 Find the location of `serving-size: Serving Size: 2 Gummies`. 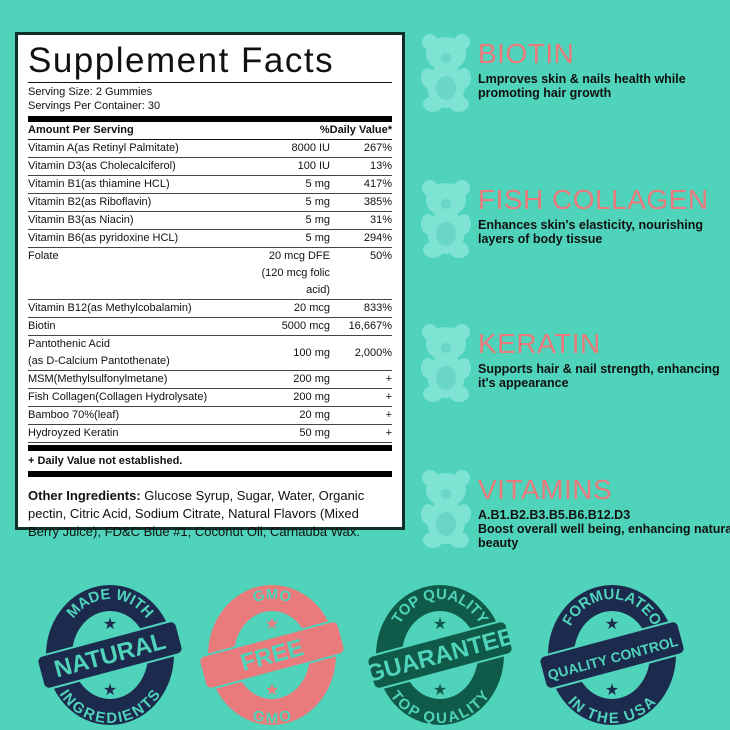

serving-size: Serving Size: 2 Gummies is located at coordinates (90, 92).